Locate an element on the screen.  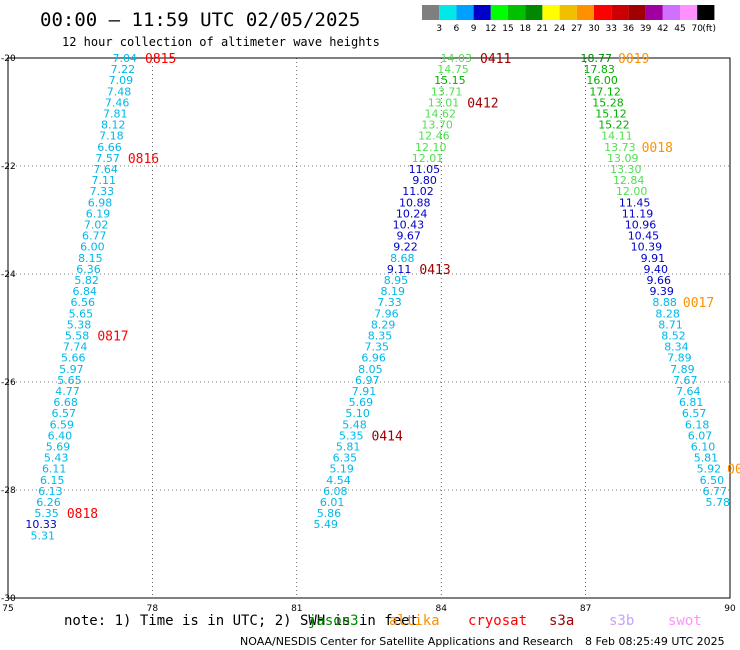
y-tick-label: -30 is located at coordinates (8, 599).